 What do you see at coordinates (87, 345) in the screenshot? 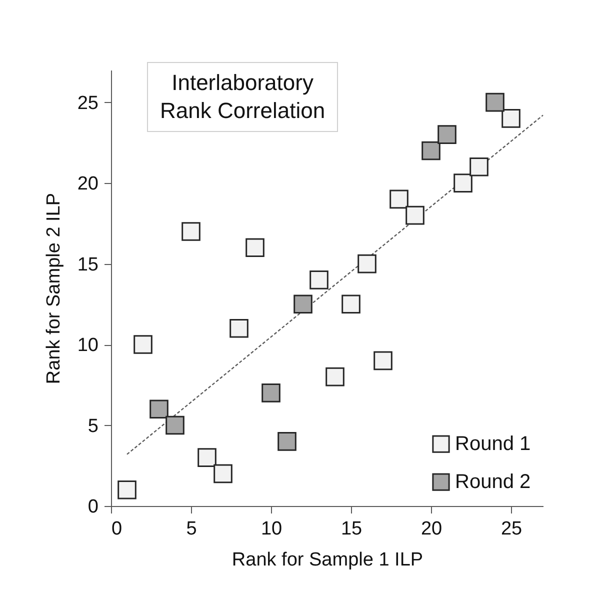
I see `y-tick-label: 10` at bounding box center [87, 345].